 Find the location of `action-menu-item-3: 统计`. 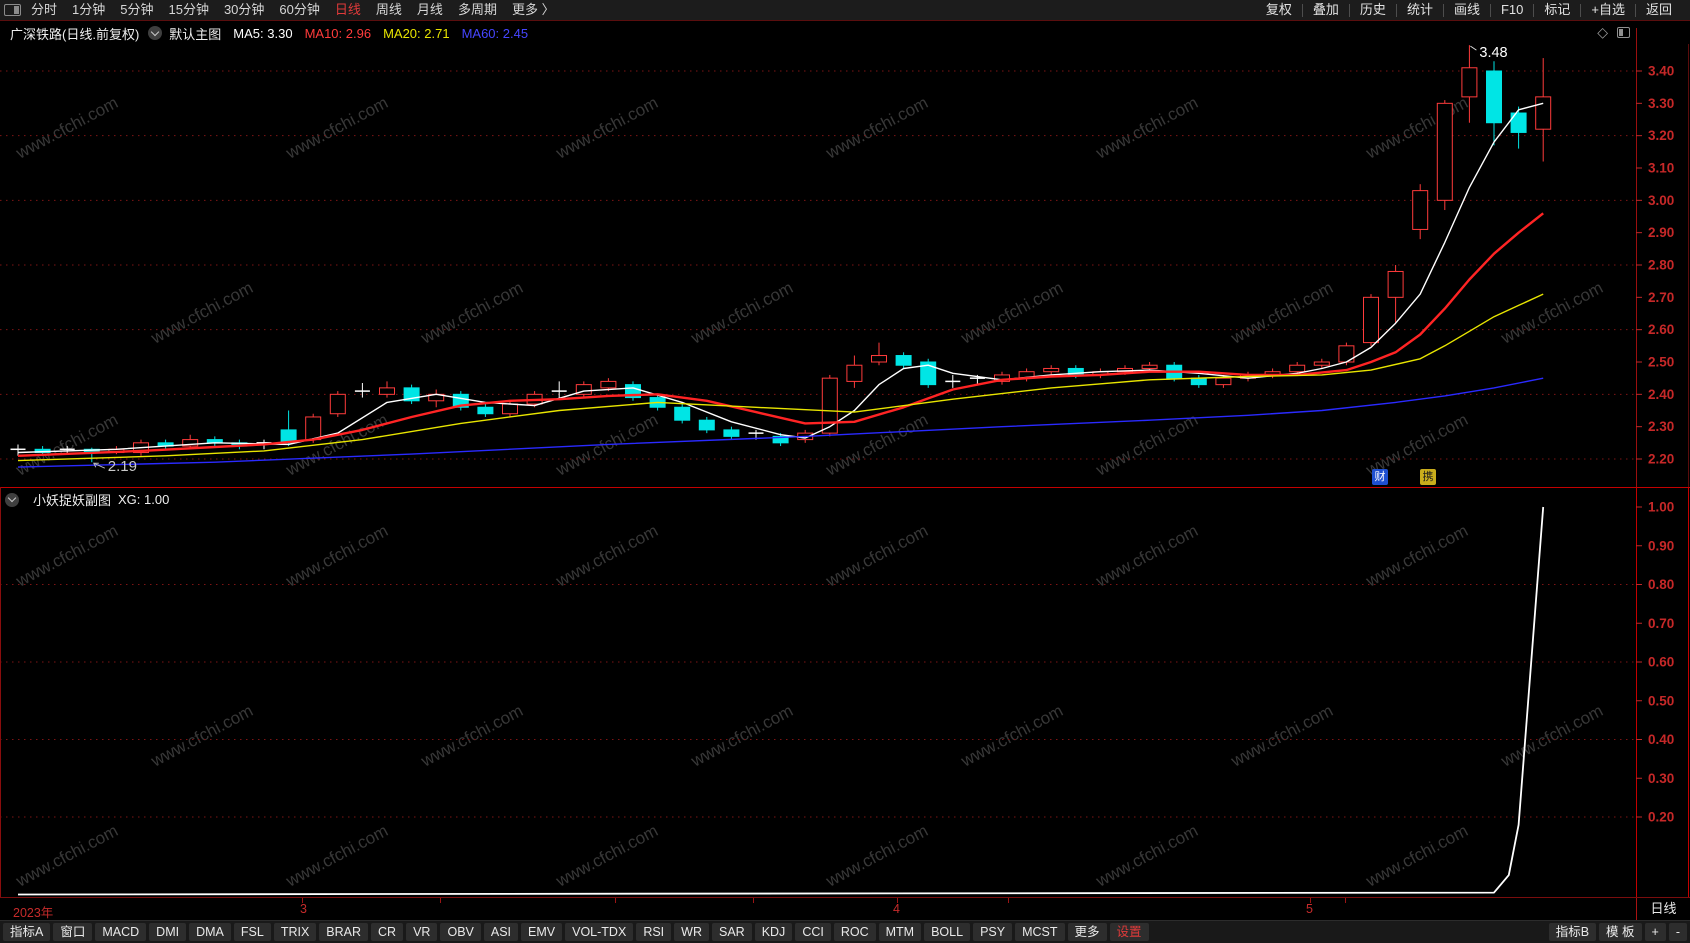

action-menu-item-3: 统计 is located at coordinates (1419, 9).